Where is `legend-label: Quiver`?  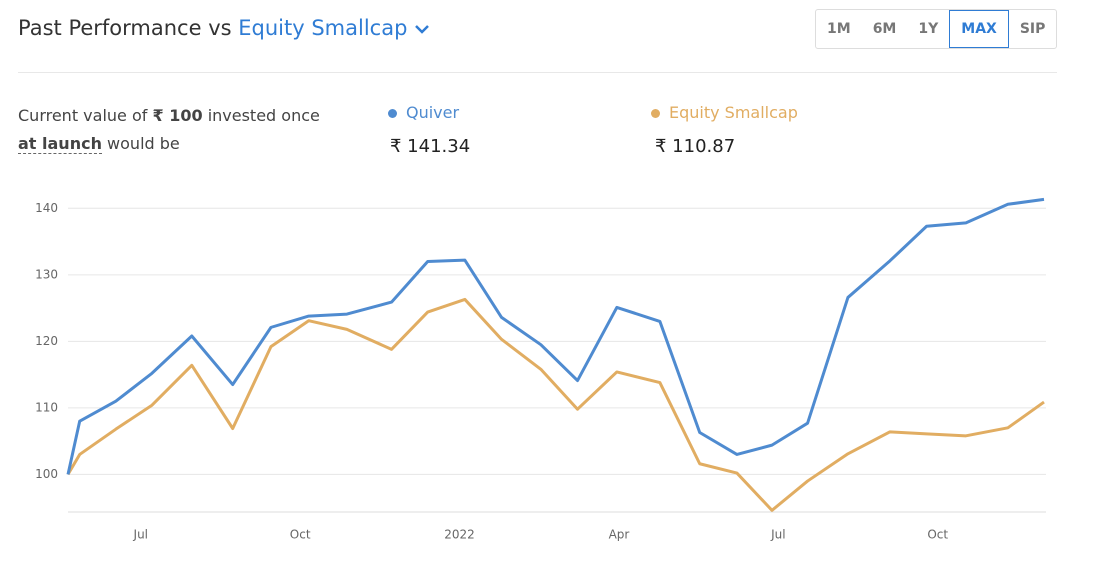
legend-label: Quiver is located at coordinates (433, 112).